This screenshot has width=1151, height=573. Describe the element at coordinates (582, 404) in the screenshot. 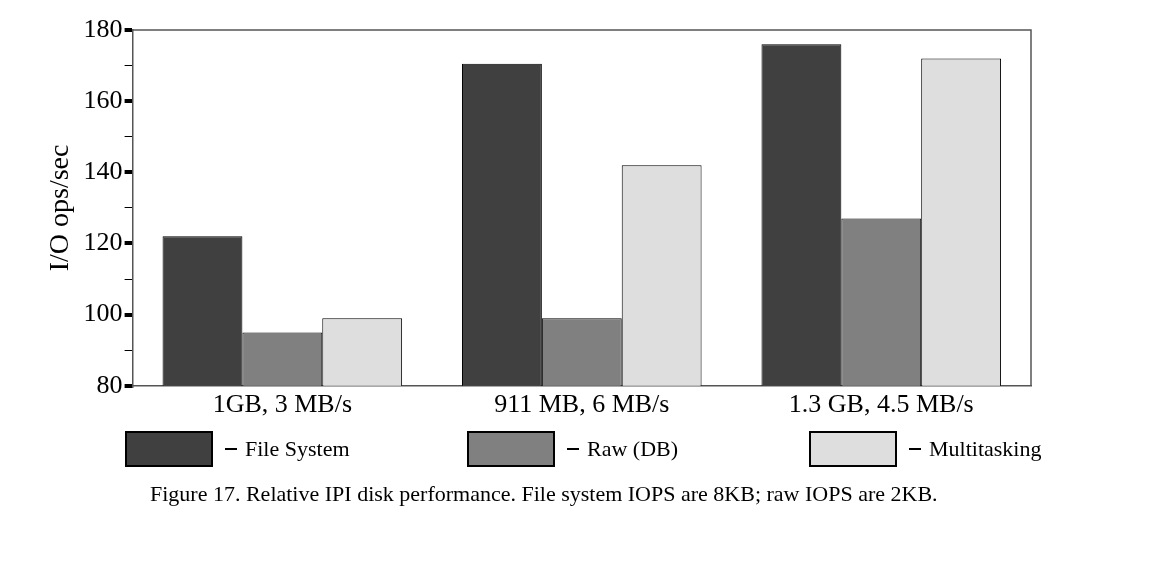

I see `x-tick-label: 911 MB, 6 MB/s` at that location.